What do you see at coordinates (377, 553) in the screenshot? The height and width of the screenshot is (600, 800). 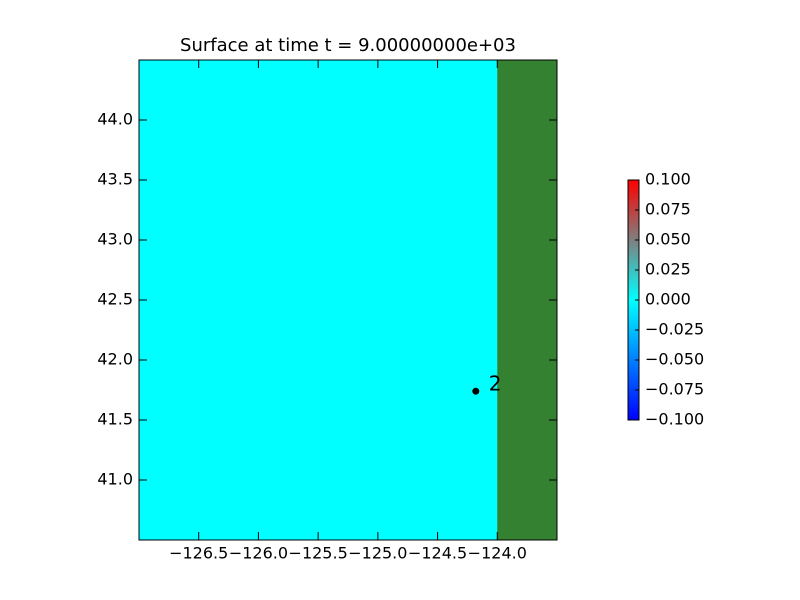 I see `x-tick-label: −125.0` at bounding box center [377, 553].